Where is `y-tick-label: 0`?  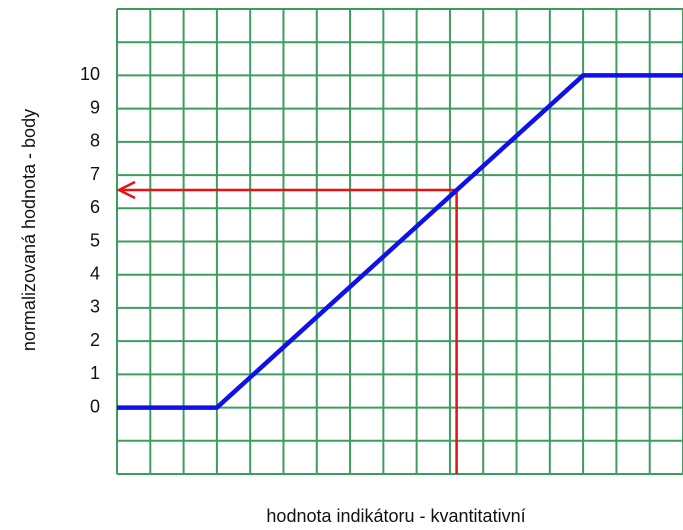
y-tick-label: 0 is located at coordinates (95, 406).